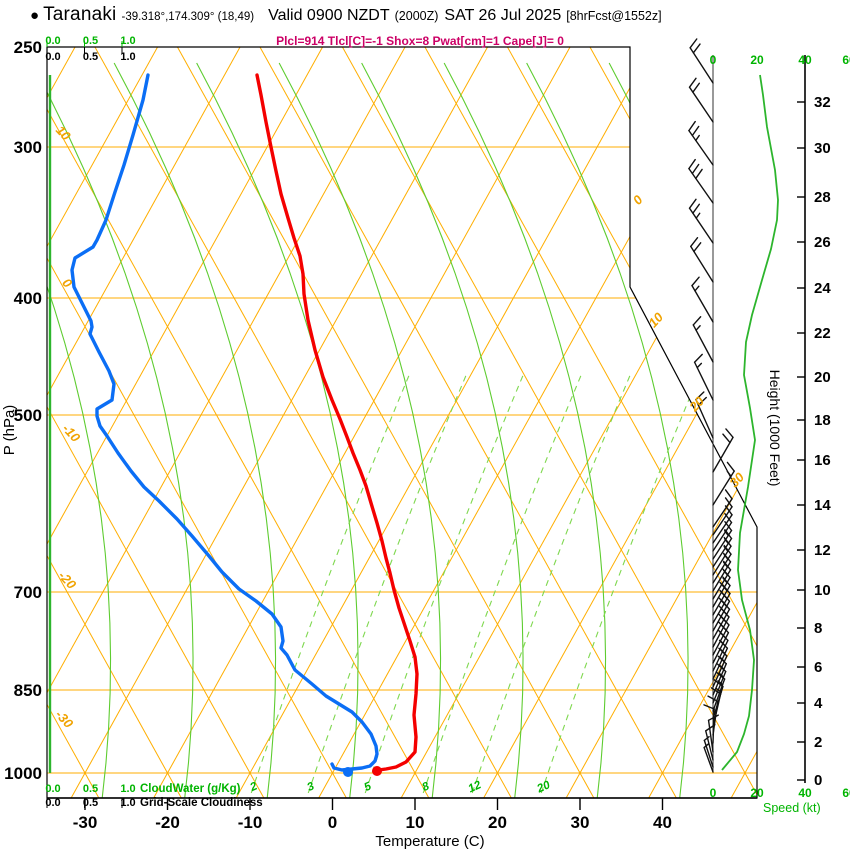 This screenshot has width=850, height=860. What do you see at coordinates (818, 628) in the screenshot?
I see `height-tick-label: 8` at bounding box center [818, 628].